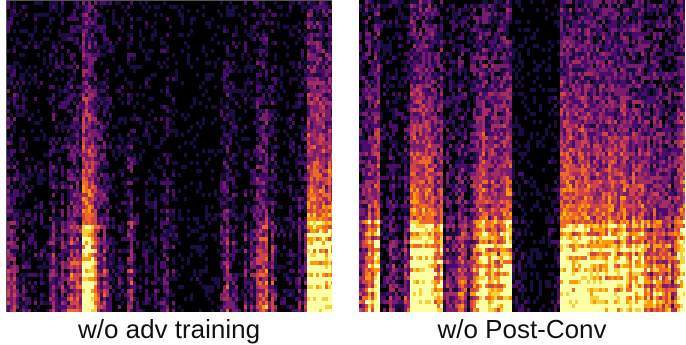  I want to click on caption-right: w/o Post-Conv, so click(522, 329).